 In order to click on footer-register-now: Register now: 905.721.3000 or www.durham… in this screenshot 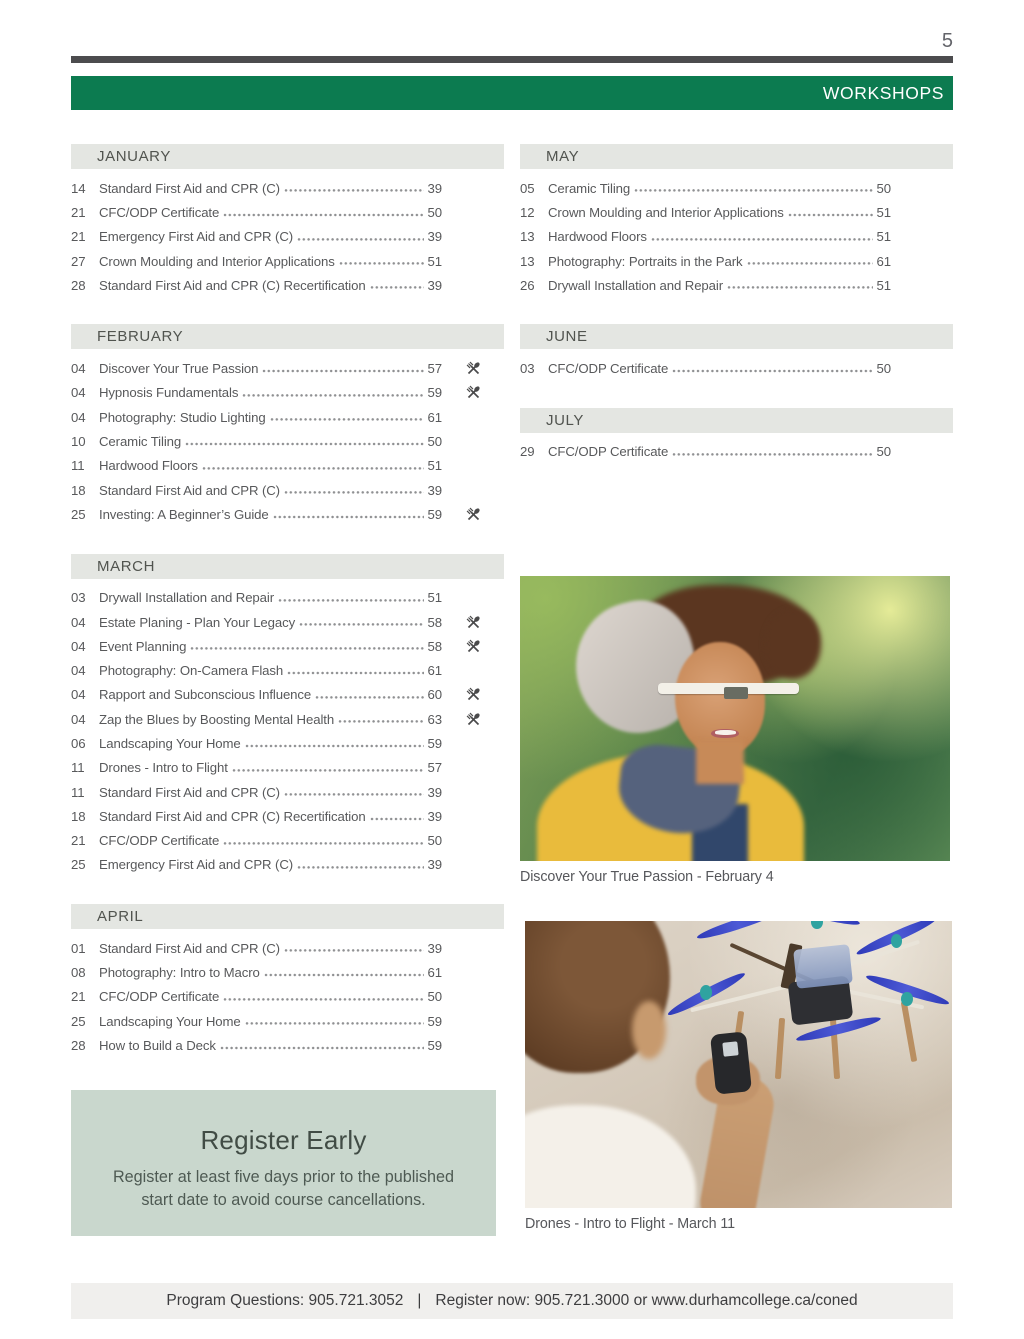, I will do `click(646, 1300)`.